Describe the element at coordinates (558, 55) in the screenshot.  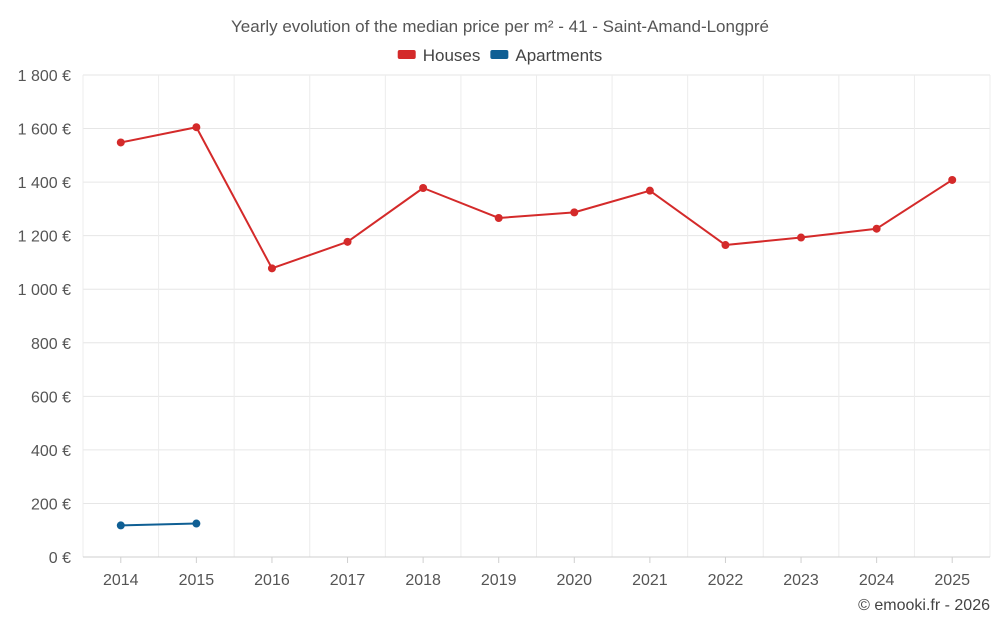
I see `legend-label: Apartments` at that location.